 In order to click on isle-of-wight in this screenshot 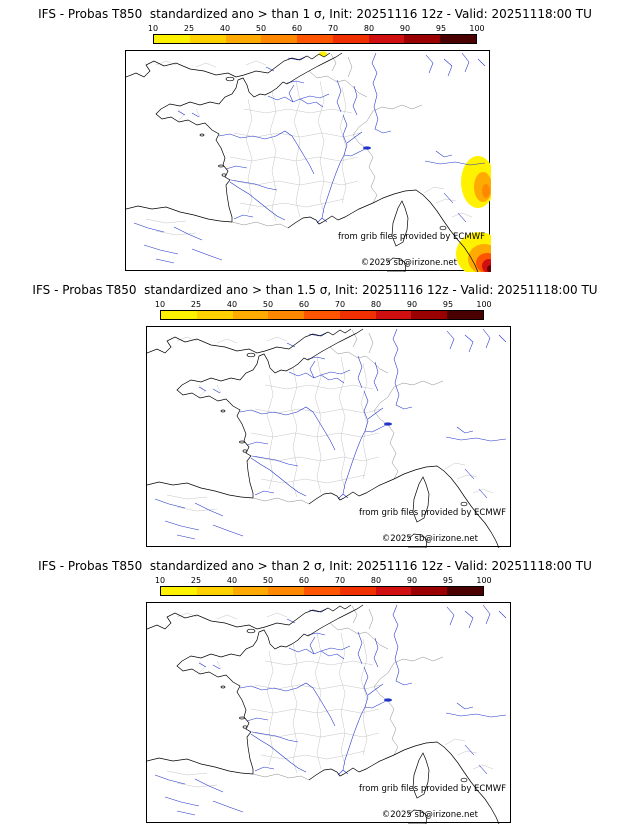, I will do `click(251, 355)`.